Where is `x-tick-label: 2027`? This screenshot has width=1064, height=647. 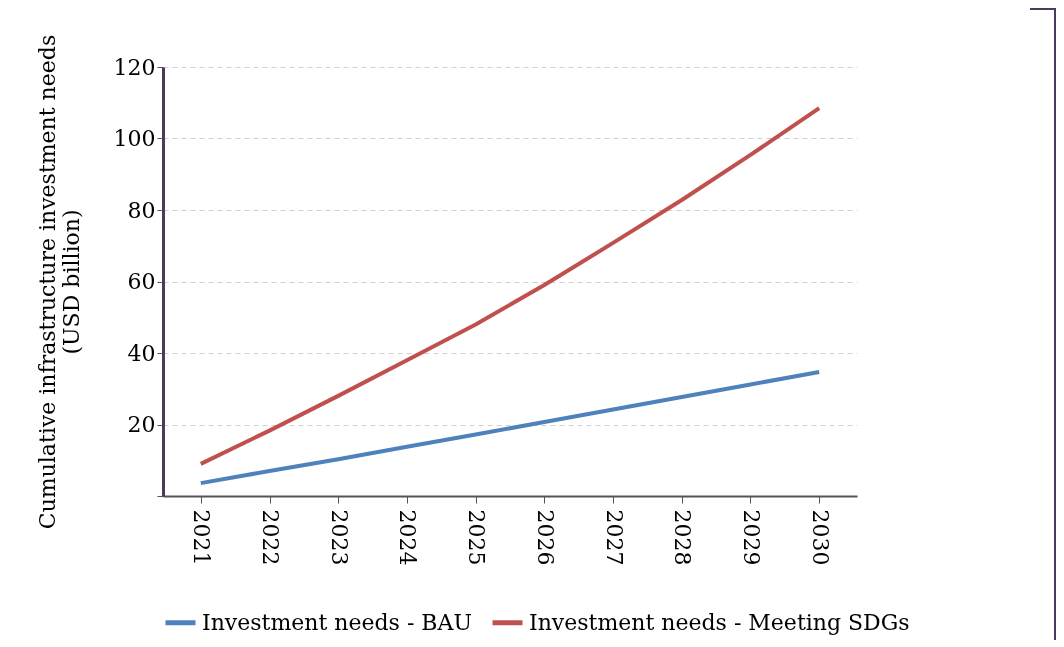
x-tick-label: 2027 is located at coordinates (614, 537).